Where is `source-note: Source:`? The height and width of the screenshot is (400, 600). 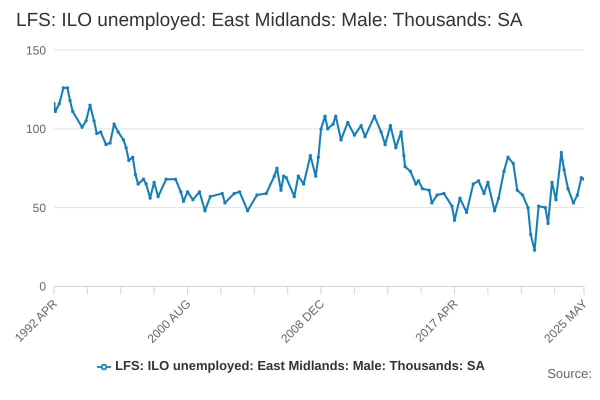 source-note: Source: is located at coordinates (569, 373).